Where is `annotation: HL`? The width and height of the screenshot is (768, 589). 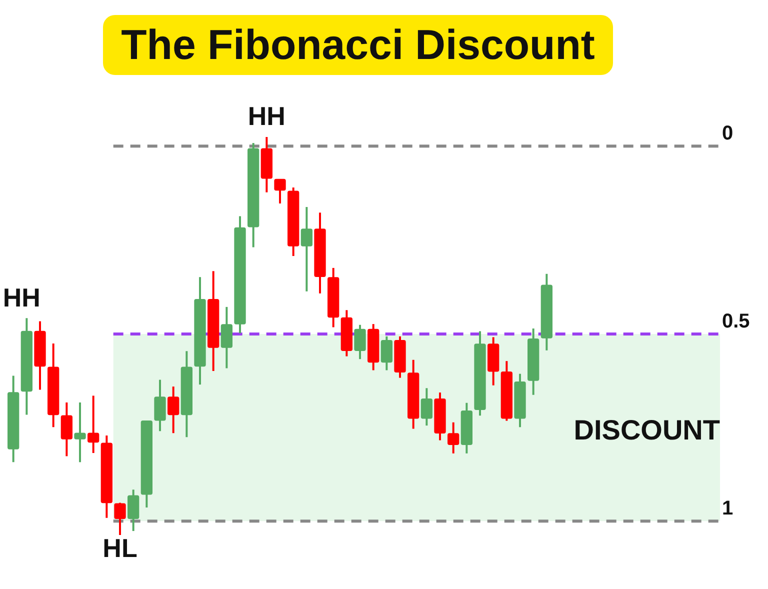 annotation: HL is located at coordinates (120, 548).